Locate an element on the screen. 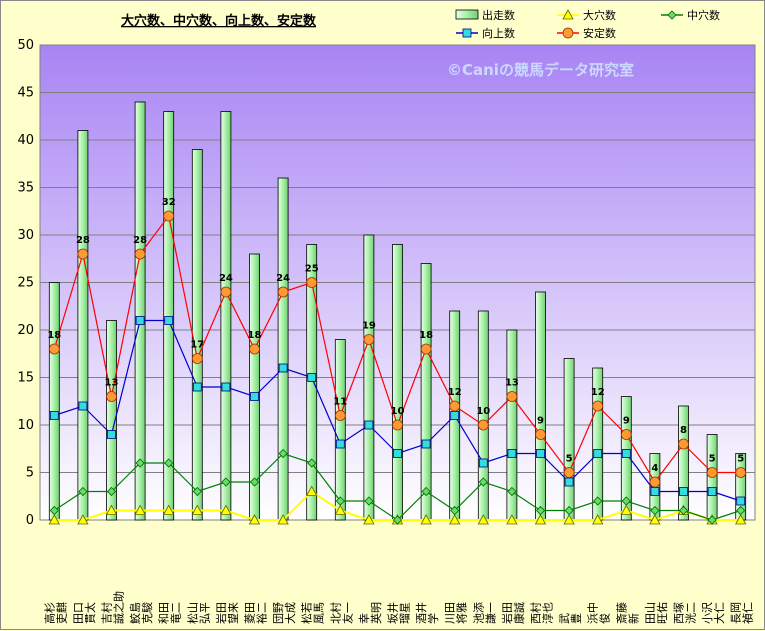 The image size is (765, 631). x-tick-label: 西塚洸二 is located at coordinates (685, 613).